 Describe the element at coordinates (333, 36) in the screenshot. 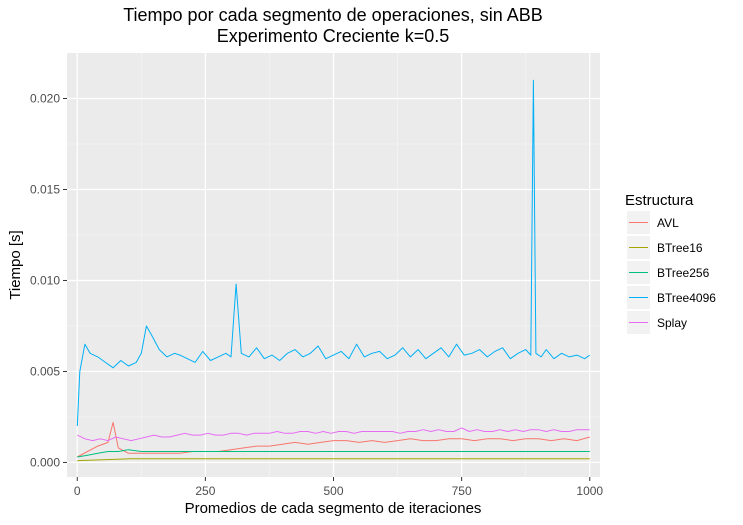

I see `chart-subtitle: Experimento Creciente k=0.5` at that location.